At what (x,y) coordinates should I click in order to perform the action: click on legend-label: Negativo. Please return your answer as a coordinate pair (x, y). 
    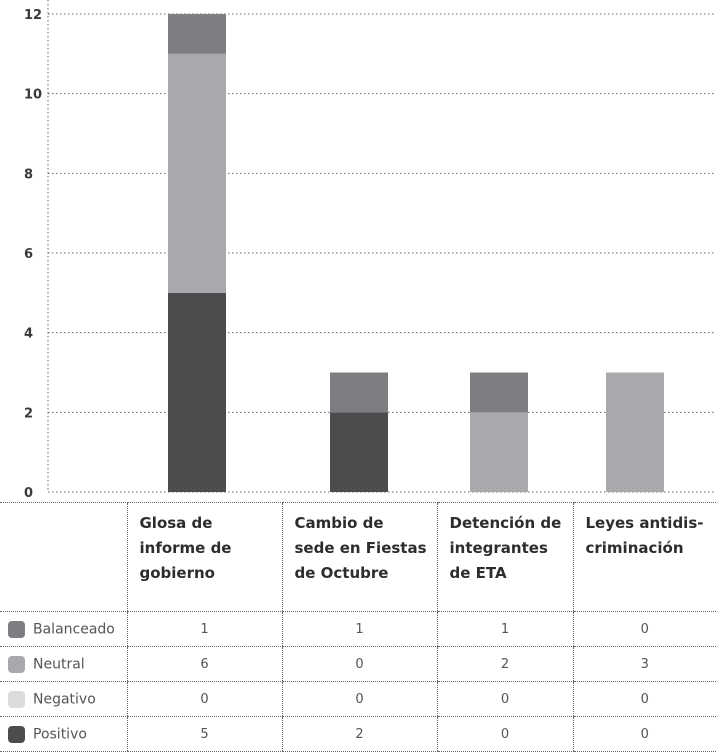
    Looking at the image, I should click on (64, 699).